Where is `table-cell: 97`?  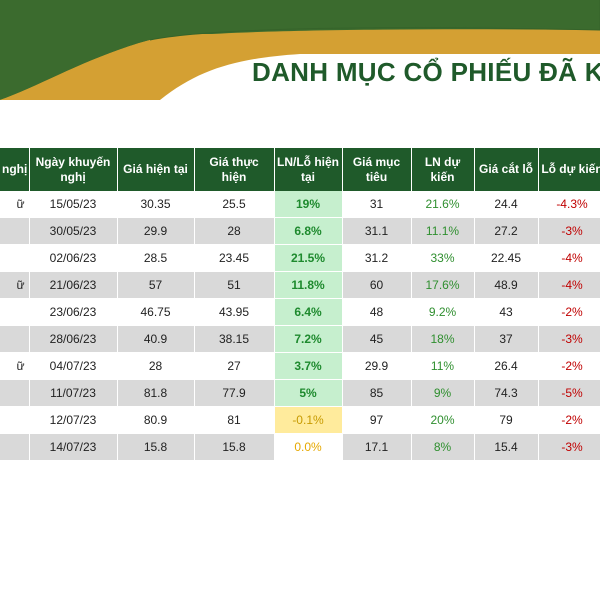 table-cell: 97 is located at coordinates (377, 420).